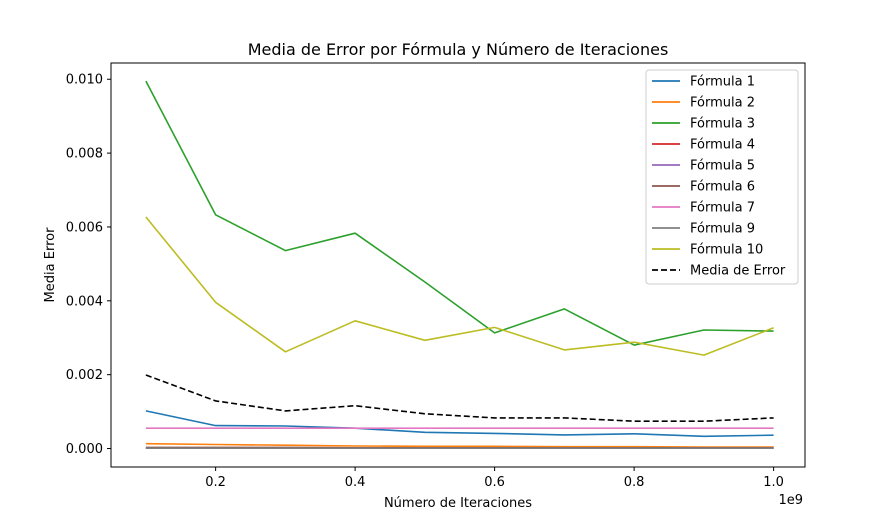  Describe the element at coordinates (726, 250) in the screenshot. I see `legend-label: Fórmula 10` at that location.